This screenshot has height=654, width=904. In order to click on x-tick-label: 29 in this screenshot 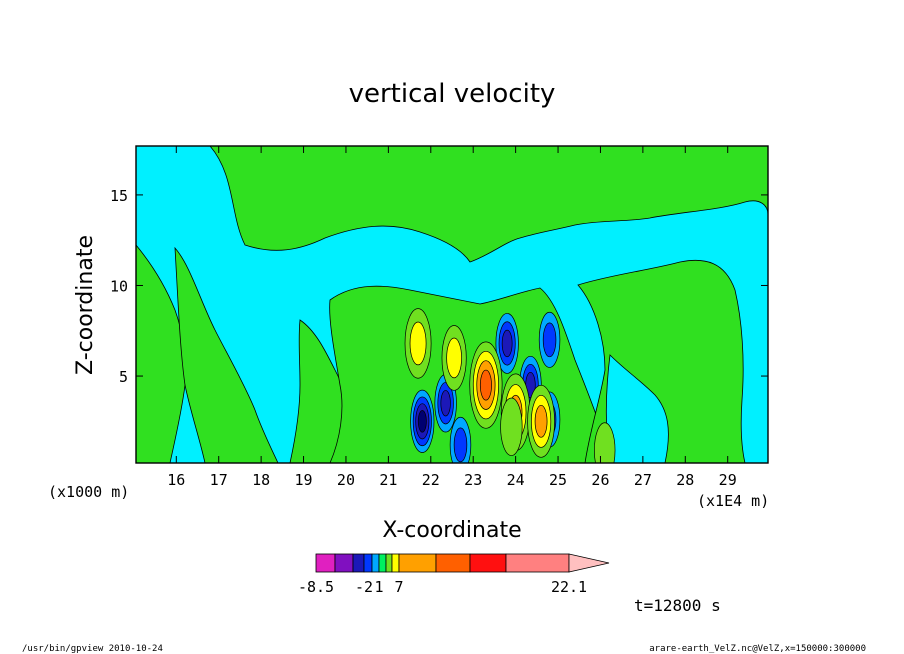, I will do `click(728, 480)`.